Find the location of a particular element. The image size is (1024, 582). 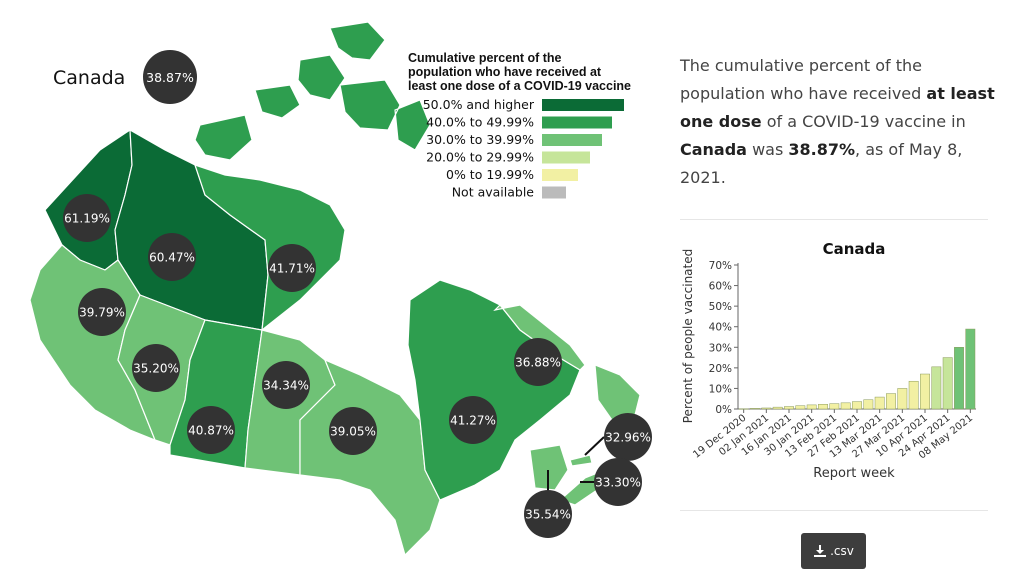

region-value-label: 35.20% is located at coordinates (156, 369).